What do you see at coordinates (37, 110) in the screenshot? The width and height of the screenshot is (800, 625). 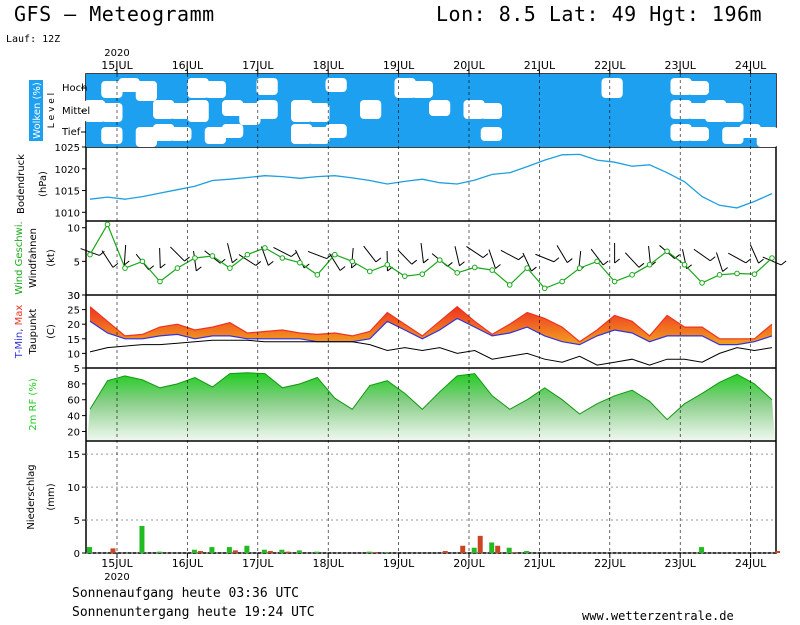 I see `cloud-axis-title: Wolken (%)` at bounding box center [37, 110].